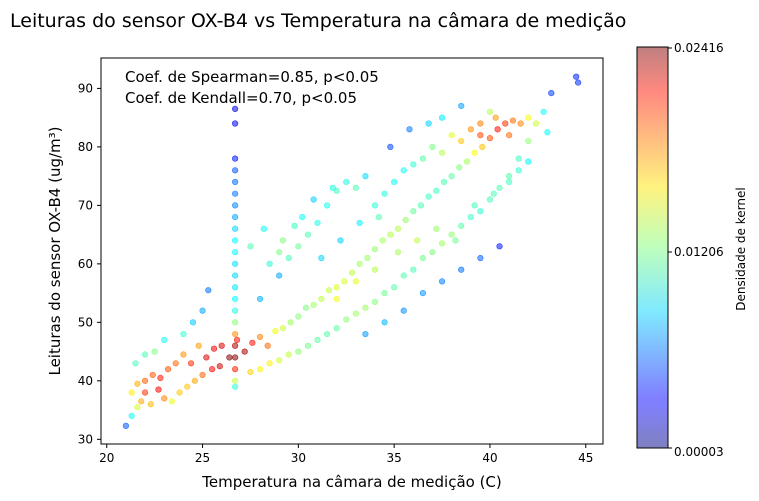 This screenshot has height=501, width=759. Describe the element at coordinates (85, 88) in the screenshot. I see `y-tick-label: 90` at that location.